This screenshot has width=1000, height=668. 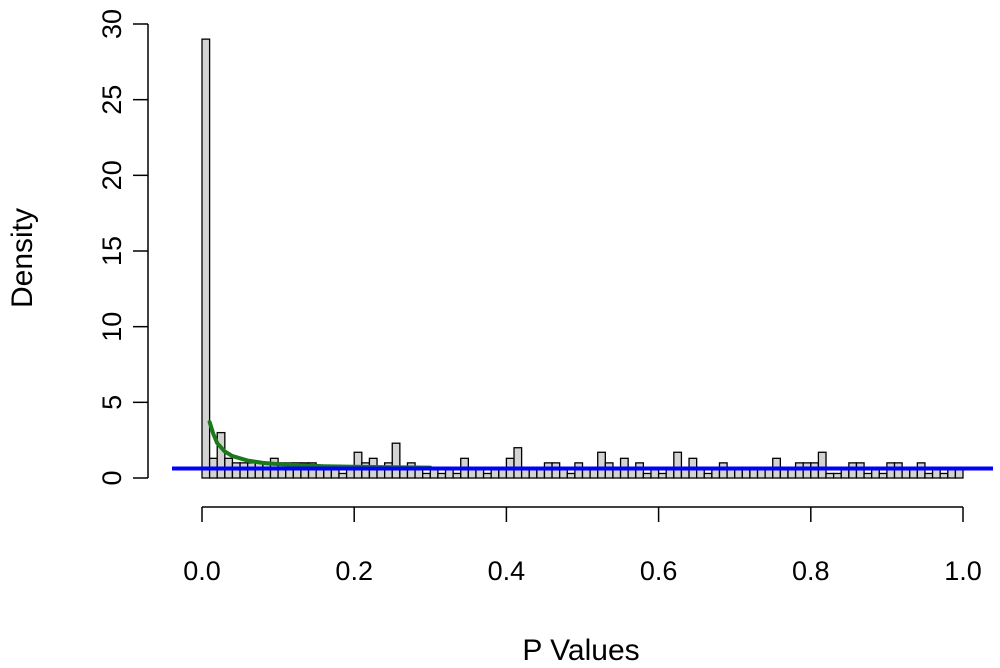 I want to click on x-tick-label: 0.8, so click(x=811, y=571).